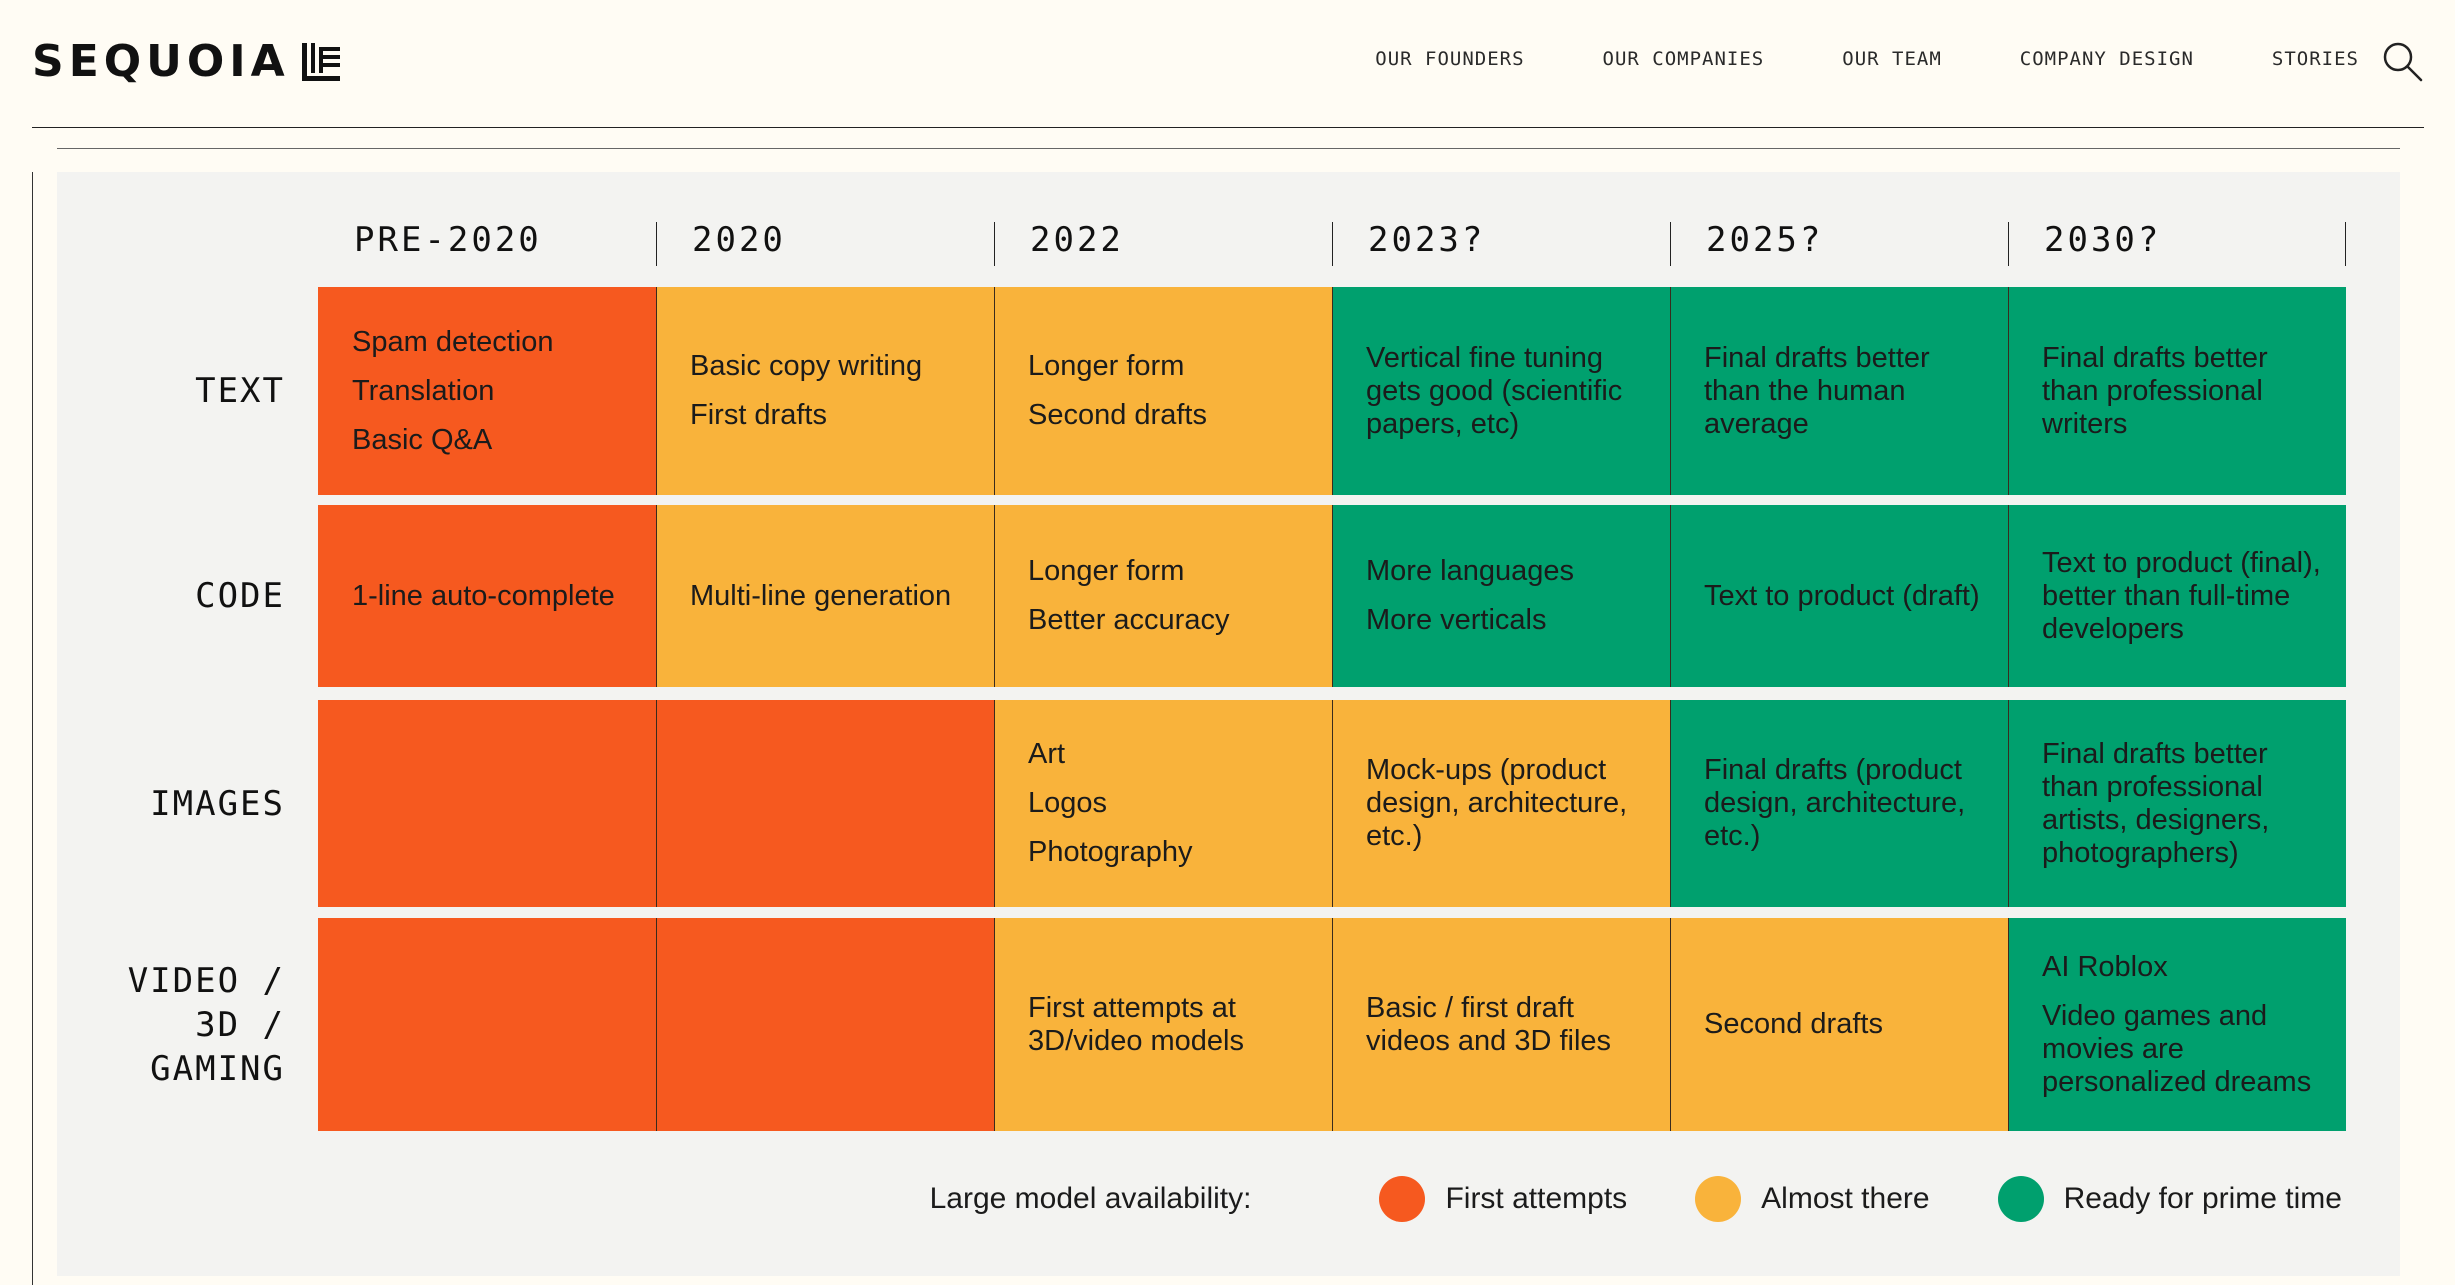  I want to click on nav-item-stories: STORIES, so click(2315, 59).